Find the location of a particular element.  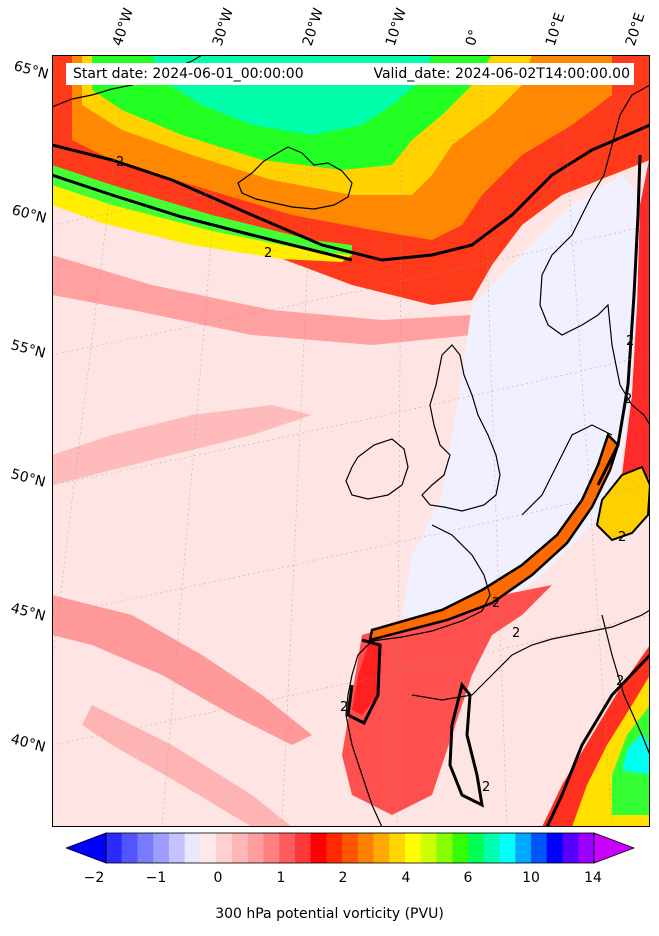

pv-alps-yellow is located at coordinates (622, 503).